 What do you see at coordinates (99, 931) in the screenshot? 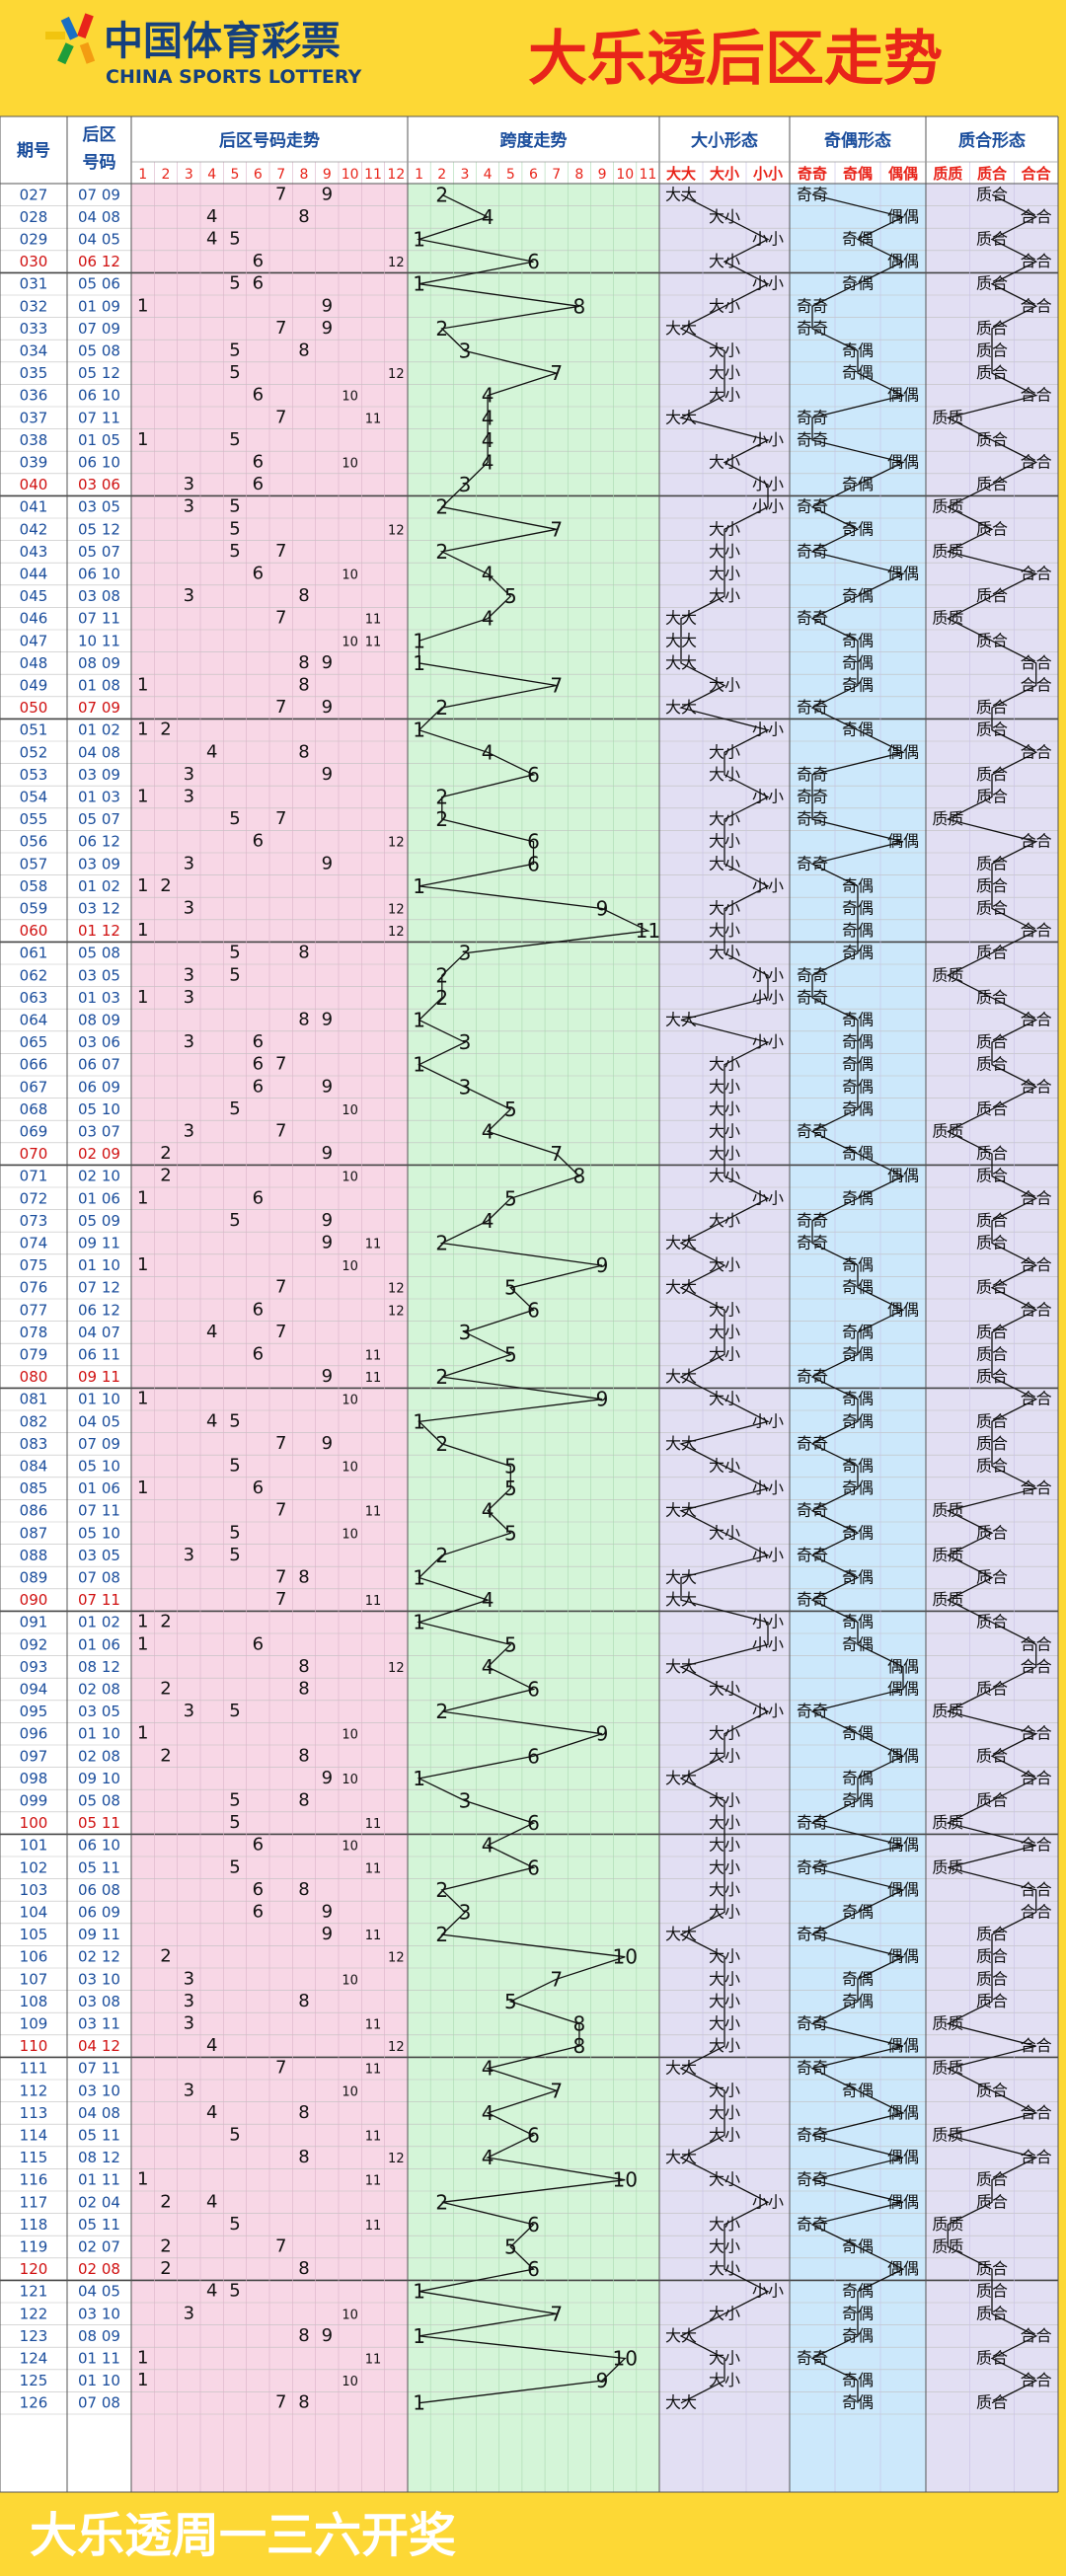
I see `back-numbers: 01 12` at bounding box center [99, 931].